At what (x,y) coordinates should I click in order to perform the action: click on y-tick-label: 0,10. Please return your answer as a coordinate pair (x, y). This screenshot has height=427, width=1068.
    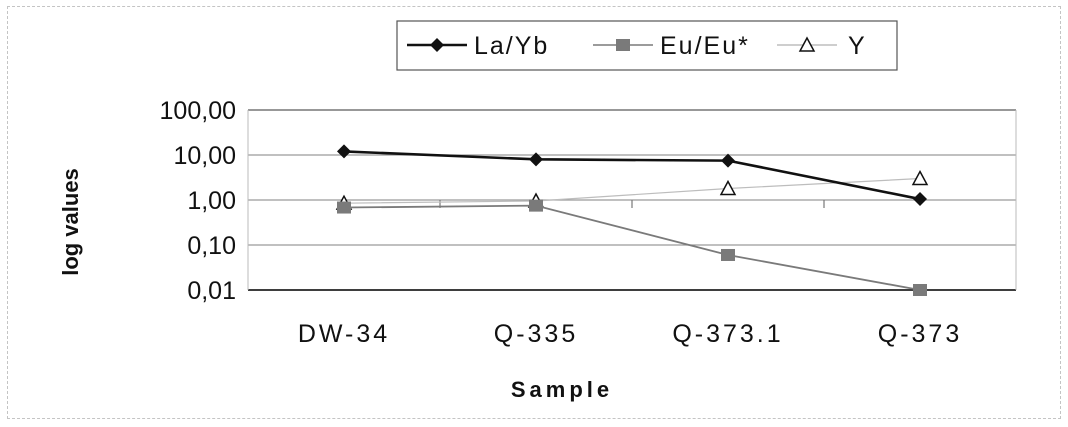
    Looking at the image, I should click on (211, 246).